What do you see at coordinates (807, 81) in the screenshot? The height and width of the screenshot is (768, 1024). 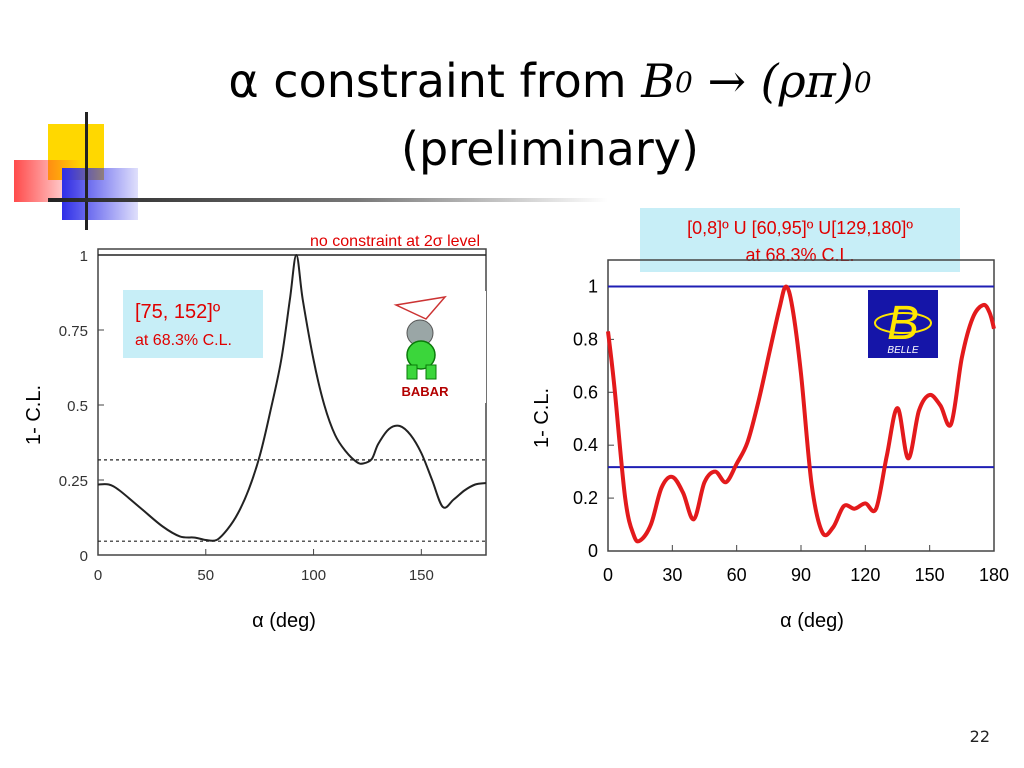 I see `title-rhopi: (ρπ)` at bounding box center [807, 81].